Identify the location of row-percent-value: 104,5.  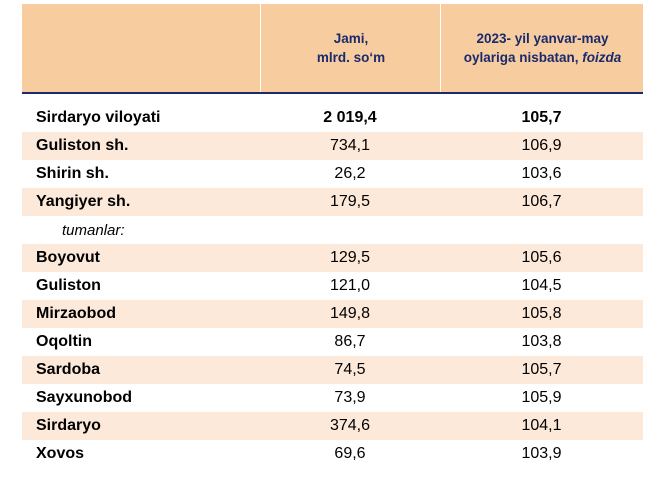
(541, 285).